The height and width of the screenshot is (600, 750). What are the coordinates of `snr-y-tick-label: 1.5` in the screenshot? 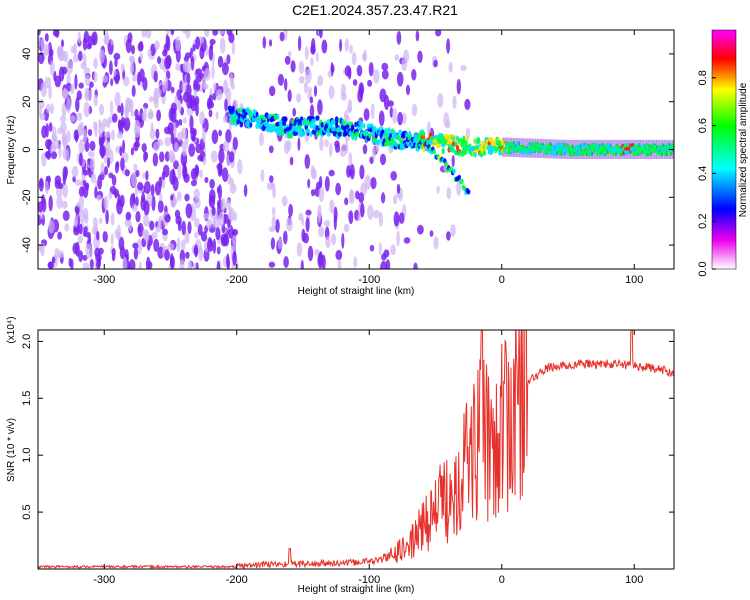 It's located at (27, 398).